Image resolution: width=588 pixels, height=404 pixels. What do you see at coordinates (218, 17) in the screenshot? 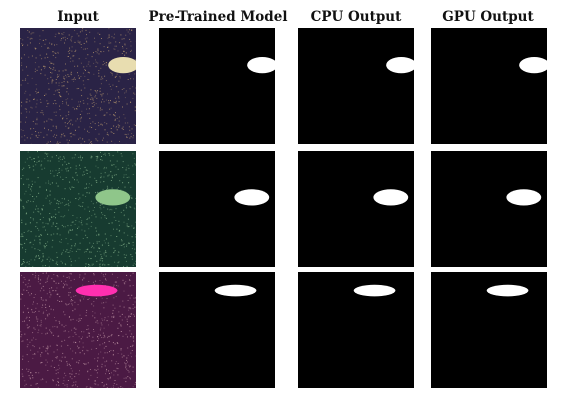
I see `column-title-pretrained: Pre-Trained Model` at bounding box center [218, 17].